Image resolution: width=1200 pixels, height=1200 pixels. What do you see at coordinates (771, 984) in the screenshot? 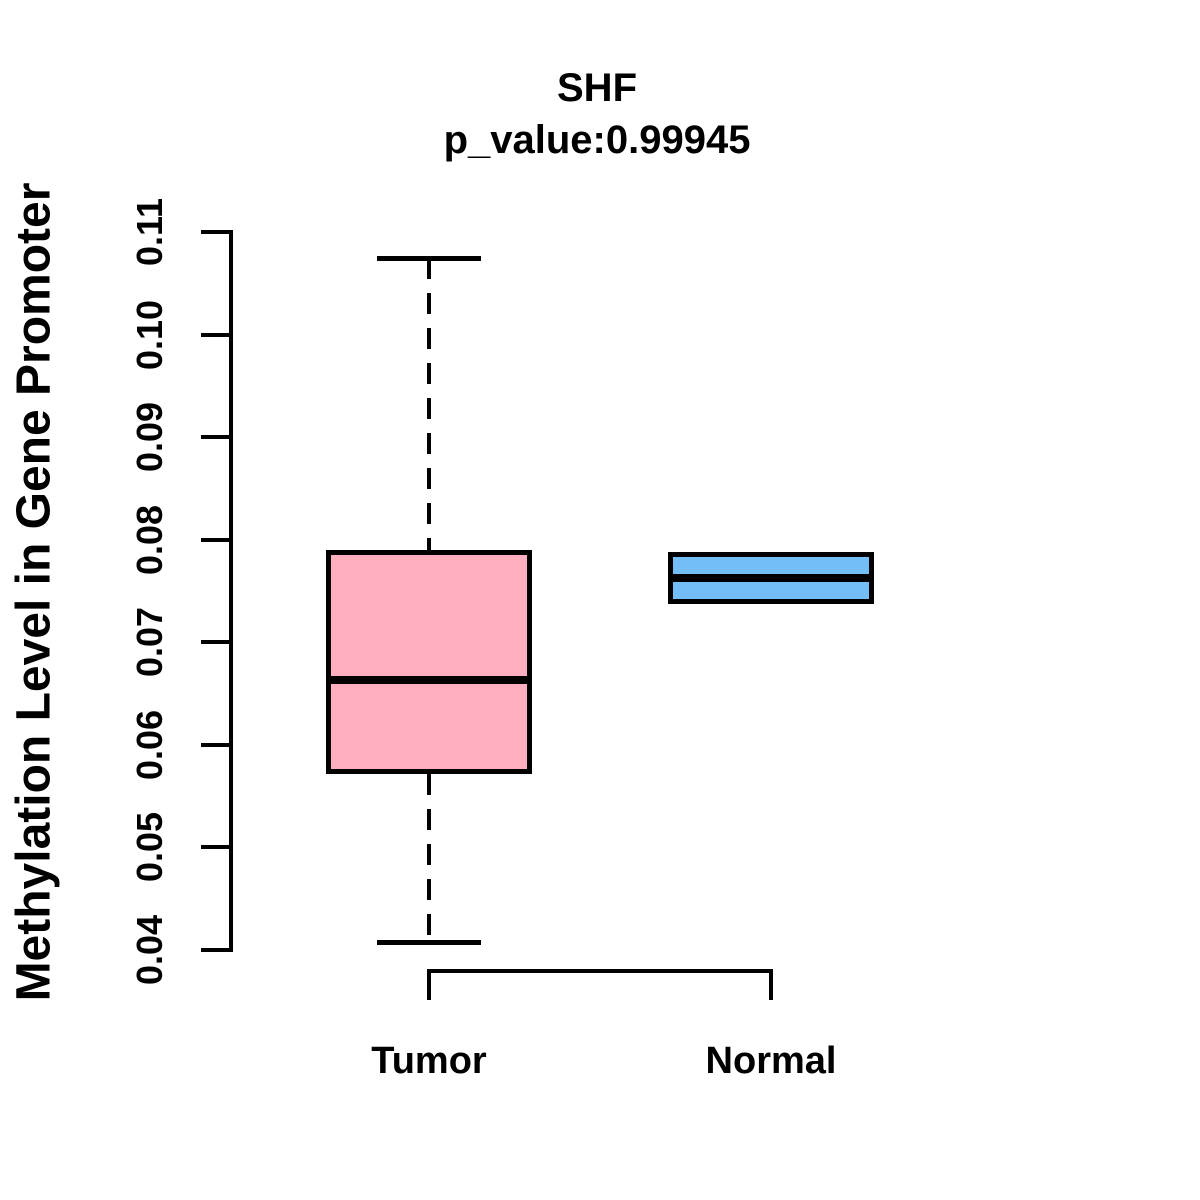
I see `x-axis-tick-normal` at bounding box center [771, 984].